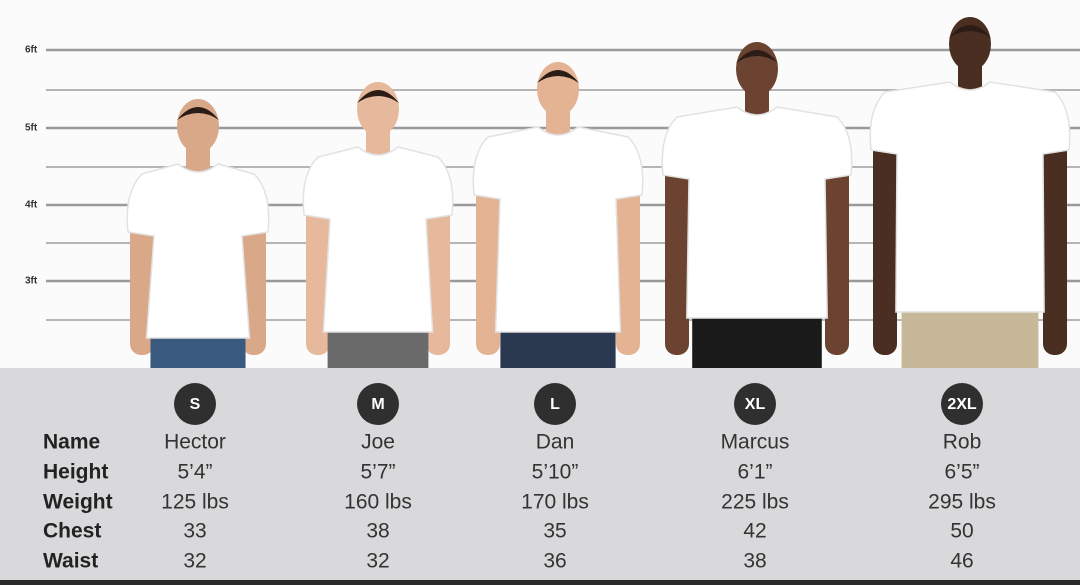 This screenshot has height=585, width=1080. Describe the element at coordinates (555, 442) in the screenshot. I see `table-cell: Dan` at that location.